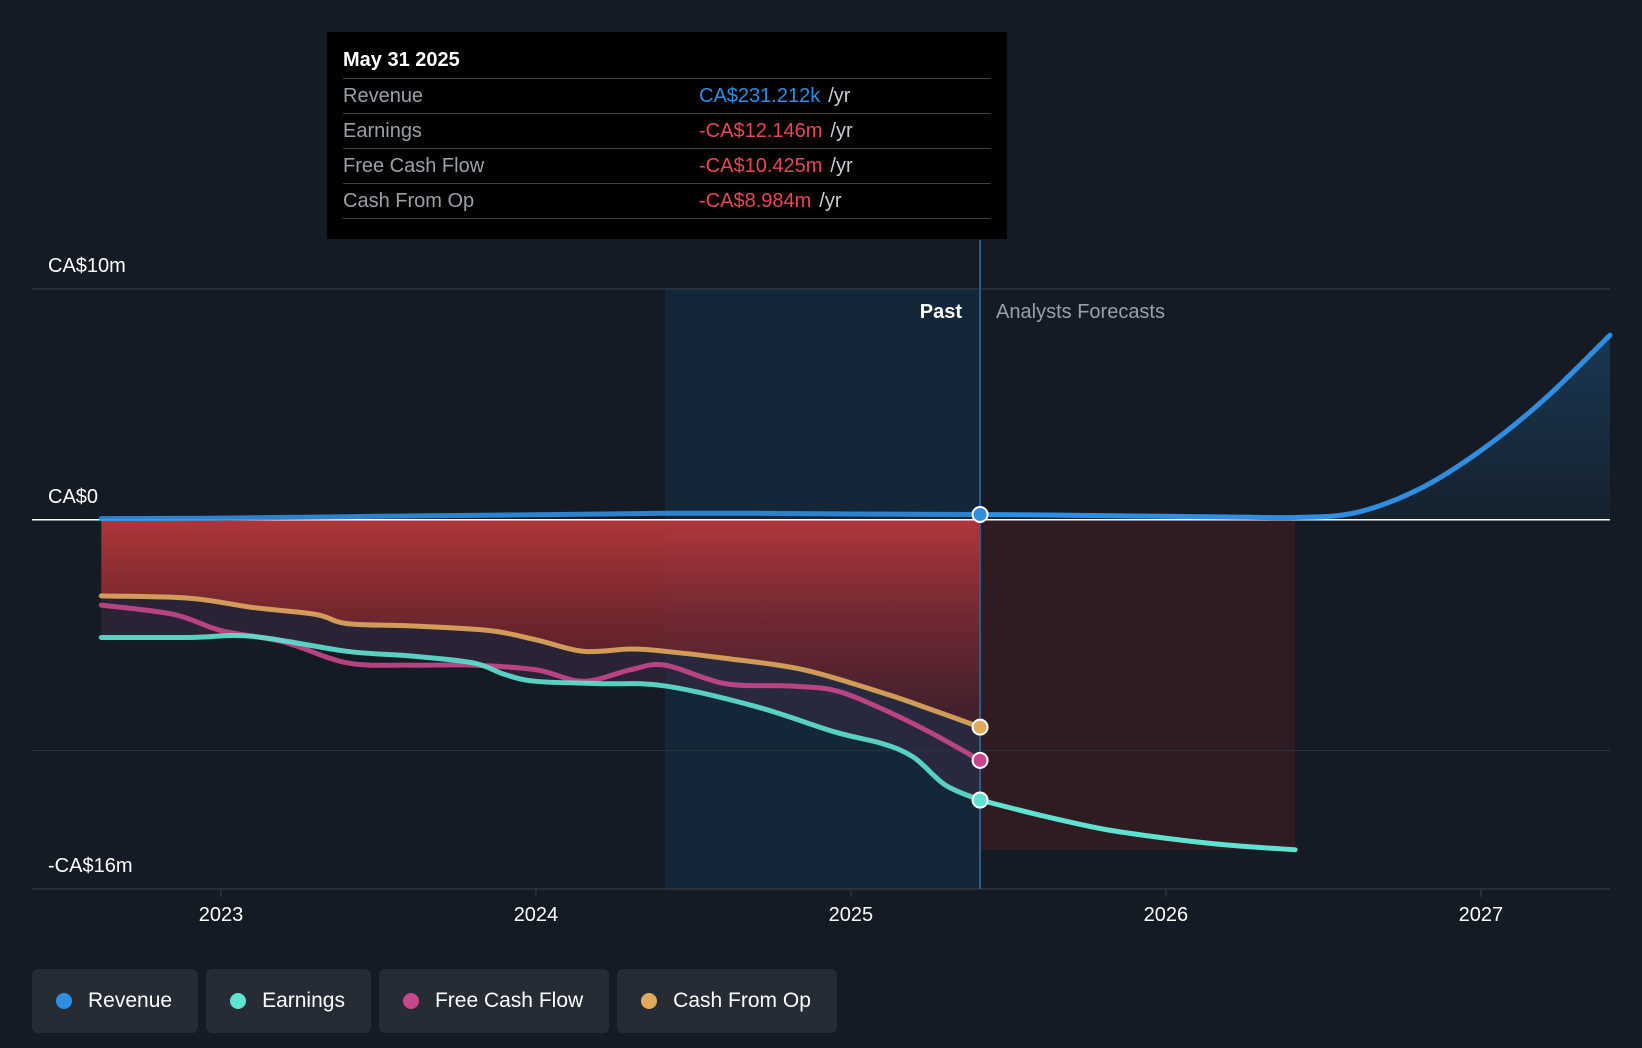 This screenshot has width=1642, height=1048. Describe the element at coordinates (980, 727) in the screenshot. I see `cash-from-op-marker` at that location.